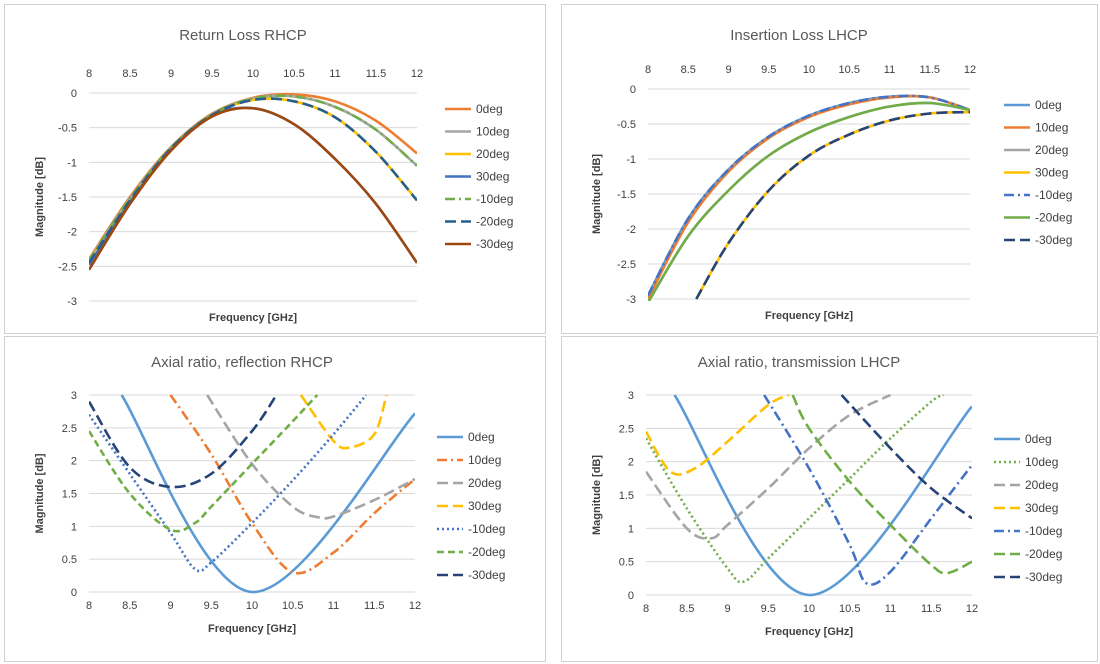  I want to click on chart-title: Axial ratio, reflection RHCP, so click(242, 362).